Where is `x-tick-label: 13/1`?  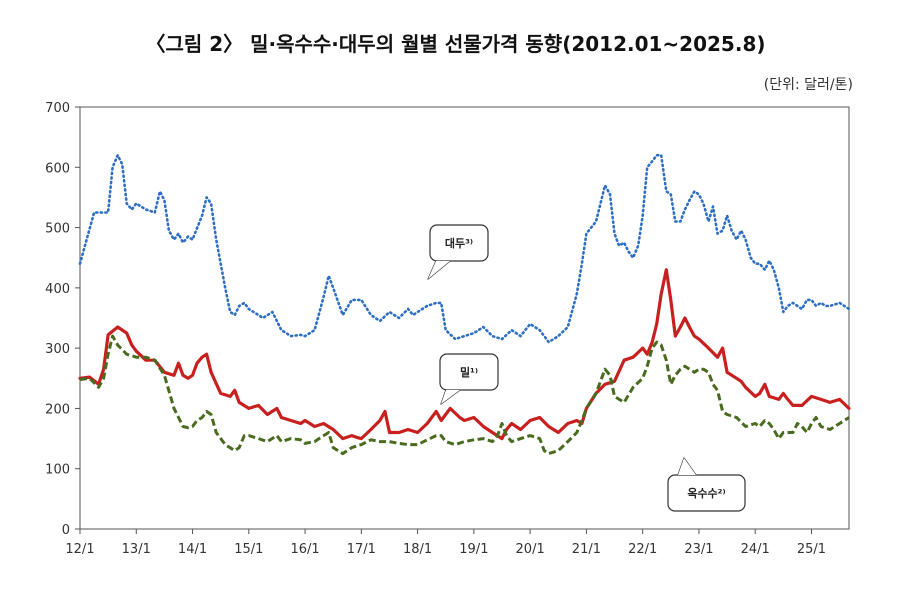
x-tick-label: 13/1 is located at coordinates (136, 549).